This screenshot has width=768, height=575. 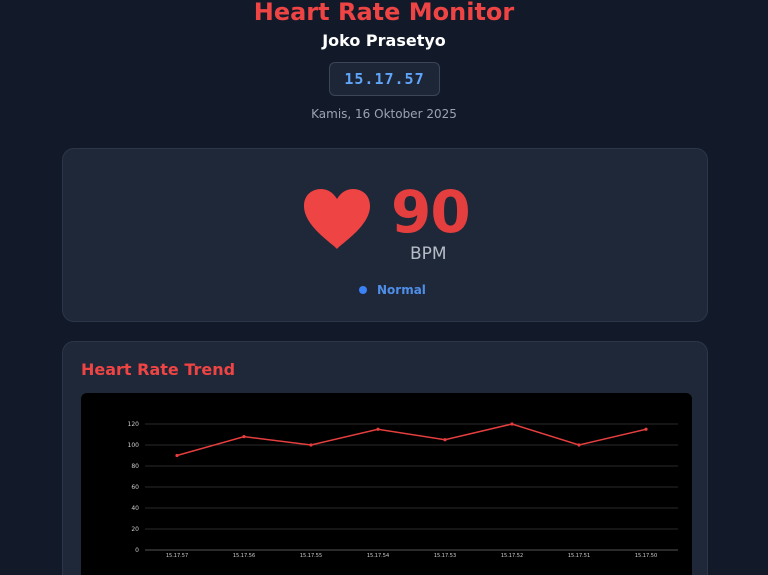 I want to click on date-label: Kamis, 16 Oktober 2025, so click(x=384, y=114).